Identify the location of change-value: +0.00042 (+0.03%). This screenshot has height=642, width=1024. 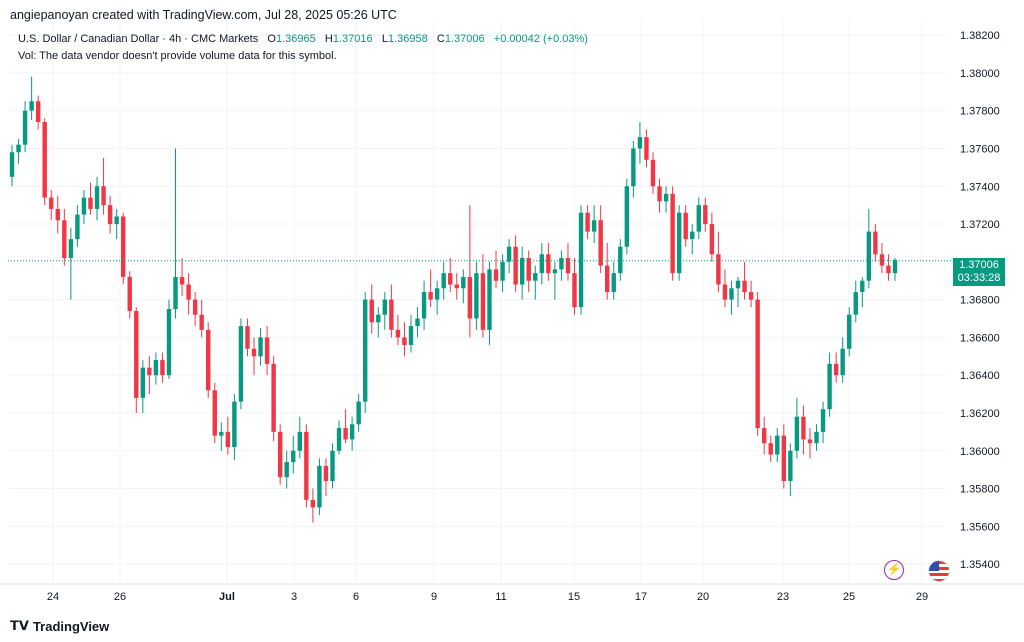
(540, 39).